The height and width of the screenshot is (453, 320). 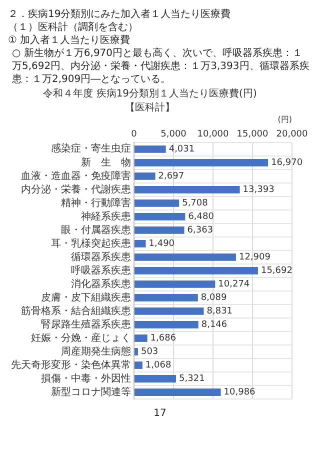 What do you see at coordinates (76, 310) in the screenshot?
I see `y-tick-label: 筋骨格系・結合組織疾患` at bounding box center [76, 310].